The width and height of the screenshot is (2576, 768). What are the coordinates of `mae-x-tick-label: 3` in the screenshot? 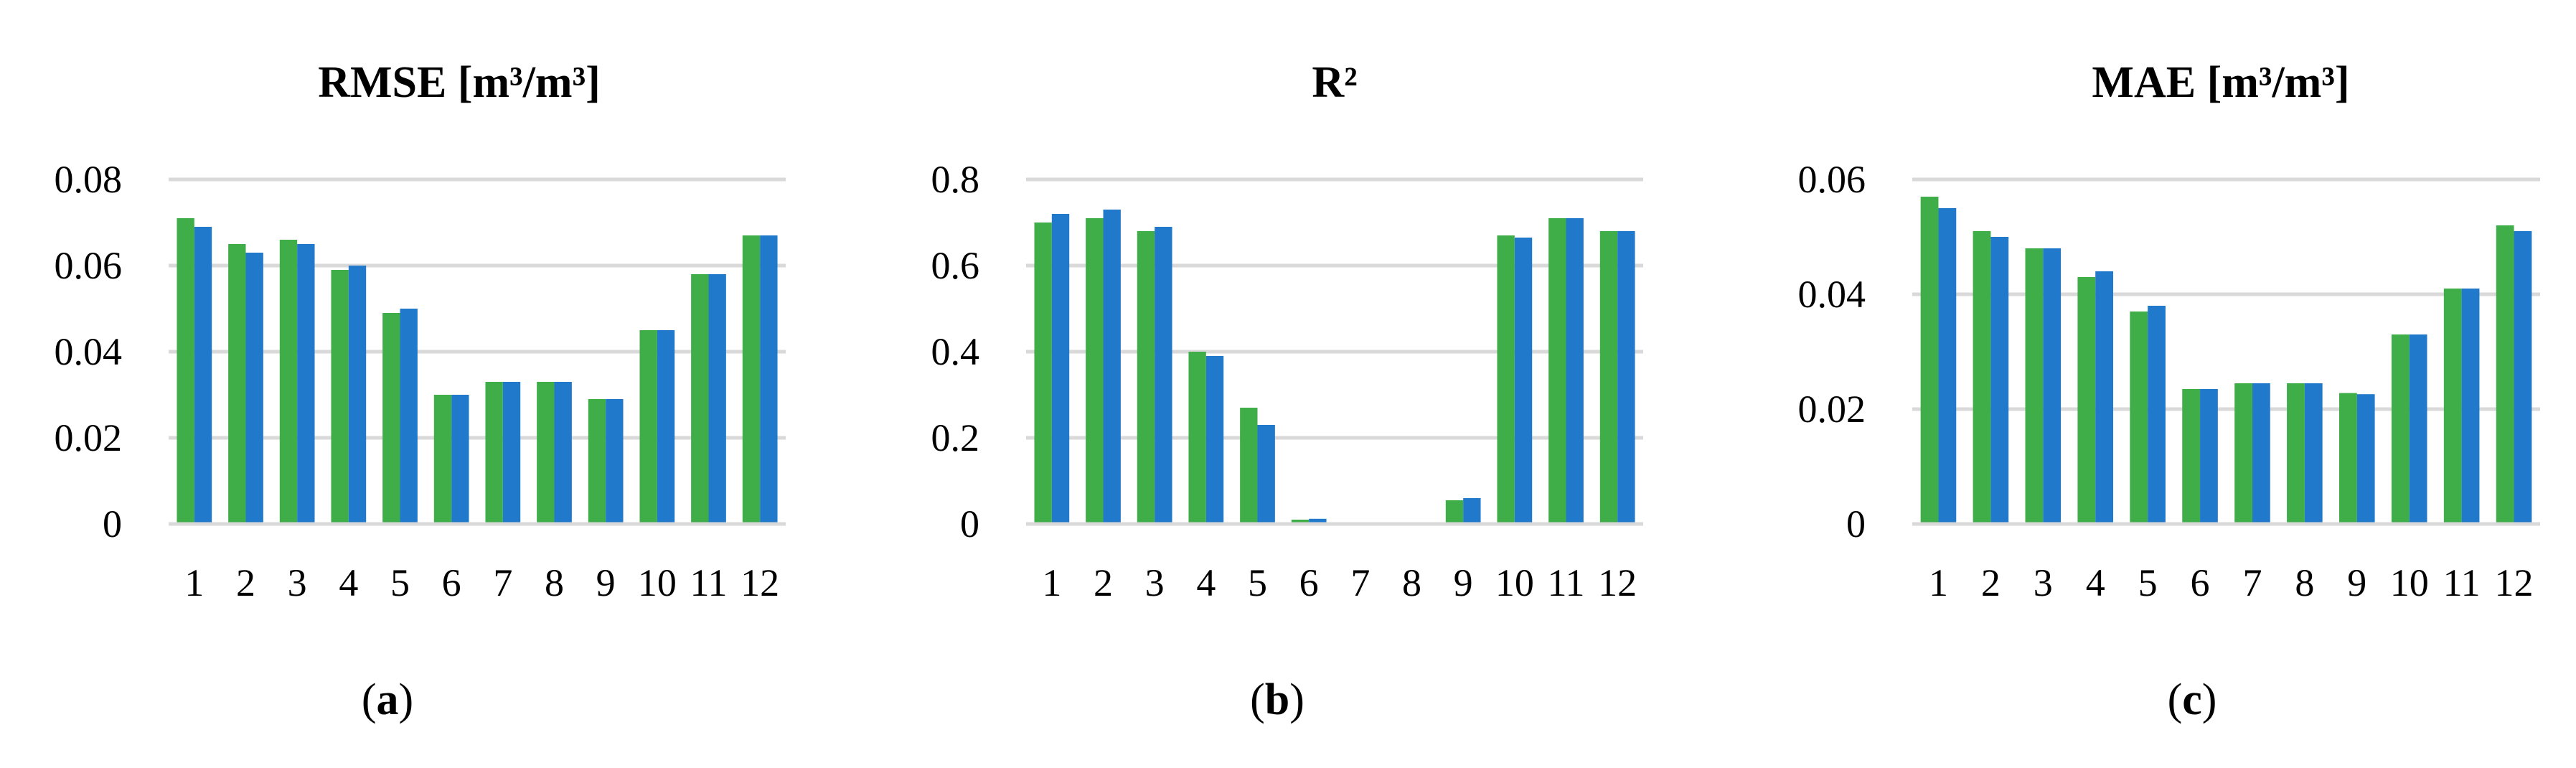 It's located at (2043, 582).